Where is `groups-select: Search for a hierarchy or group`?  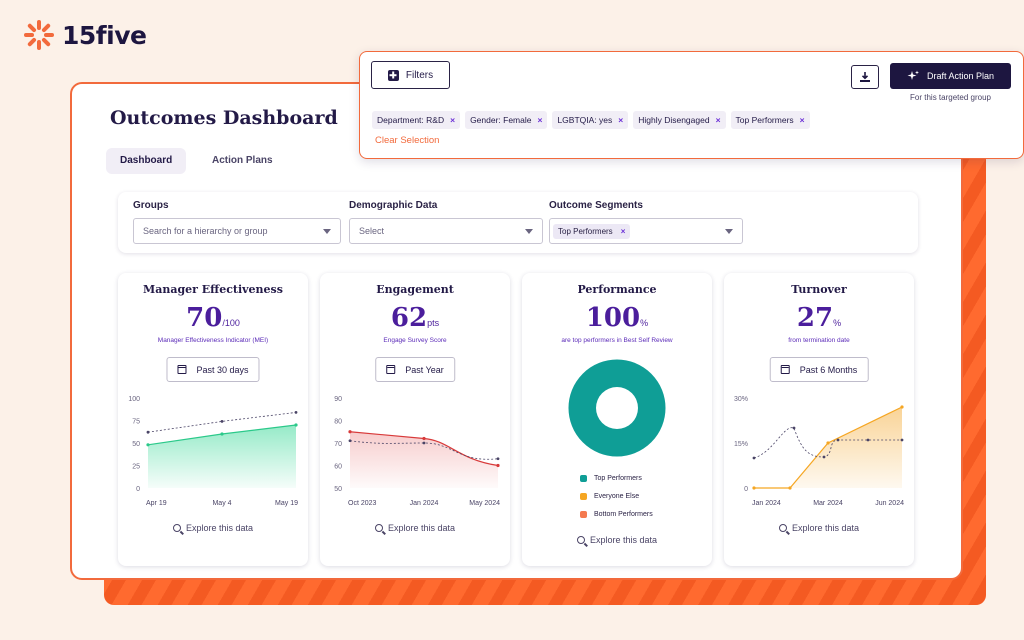 groups-select: Search for a hierarchy or group is located at coordinates (237, 231).